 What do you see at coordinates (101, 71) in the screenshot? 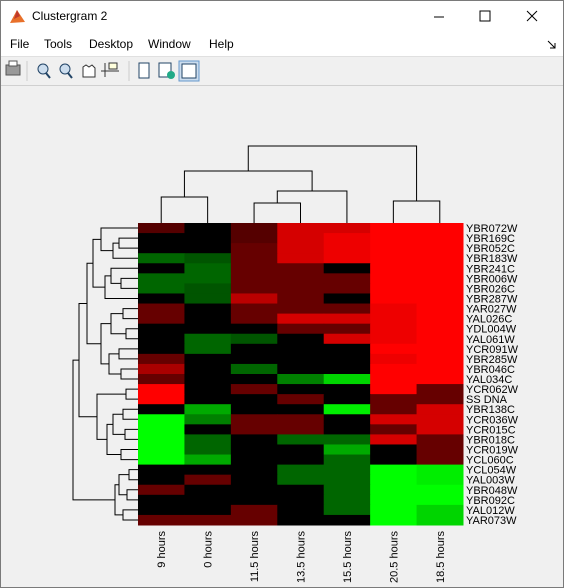
I see `toolbar-icons` at bounding box center [101, 71].